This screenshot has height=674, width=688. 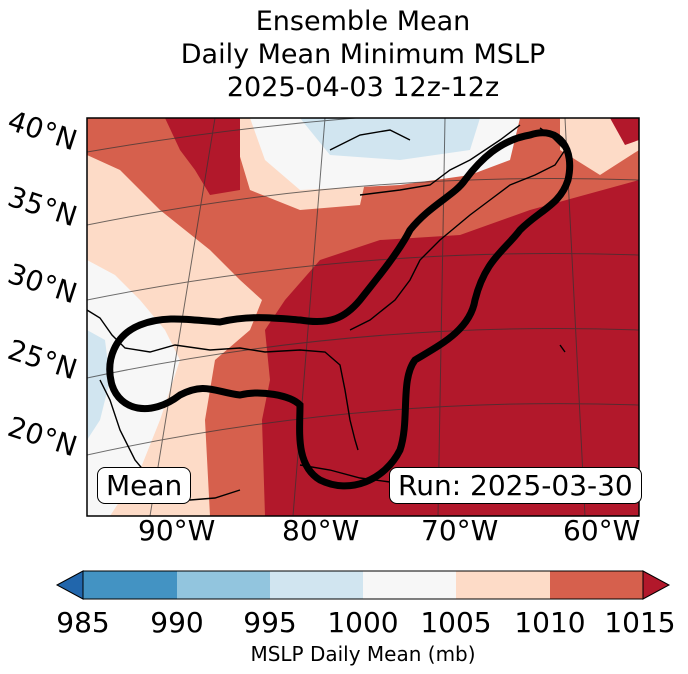 I want to click on colorbar-tick-990: 990, so click(x=177, y=622).